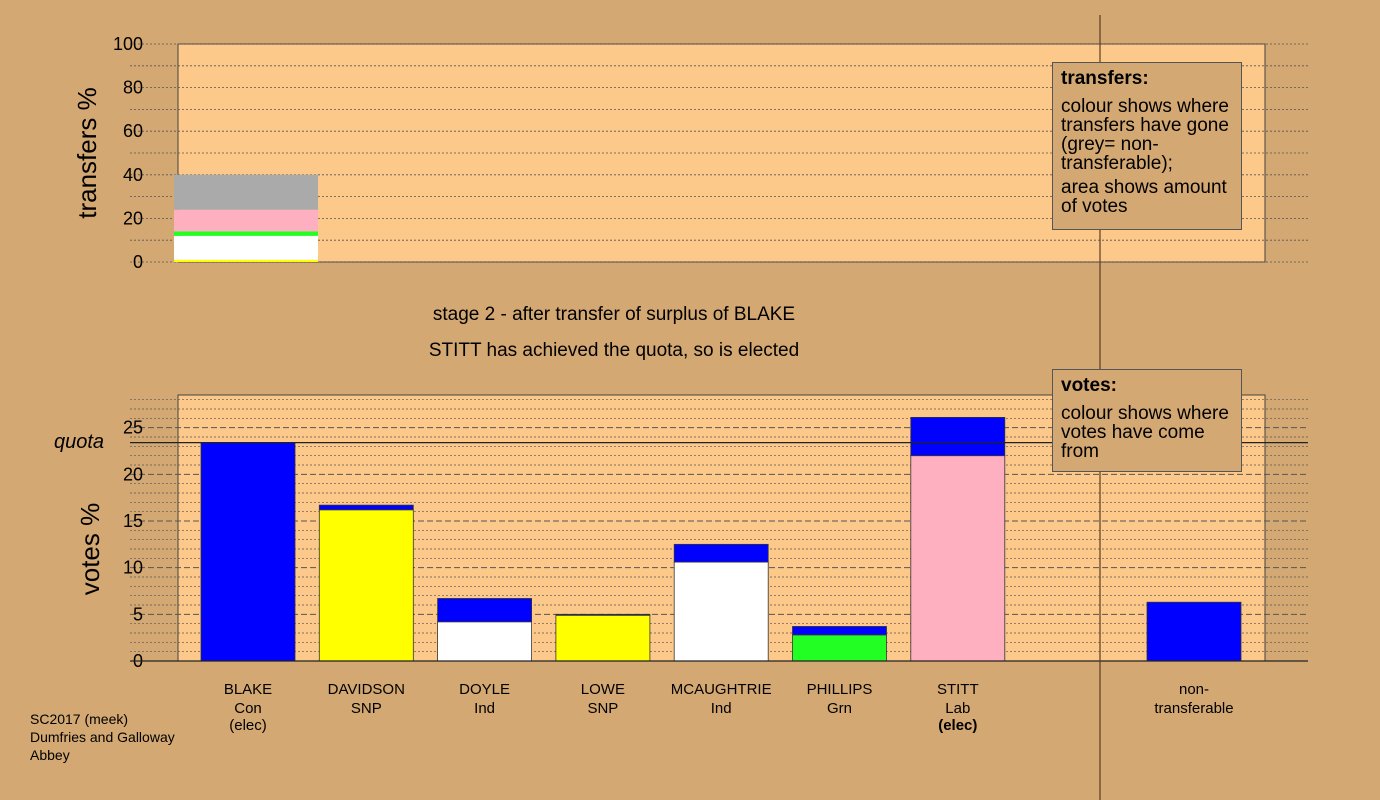 This screenshot has width=1380, height=800. I want to click on bar-stitt-segment-con, so click(958, 436).